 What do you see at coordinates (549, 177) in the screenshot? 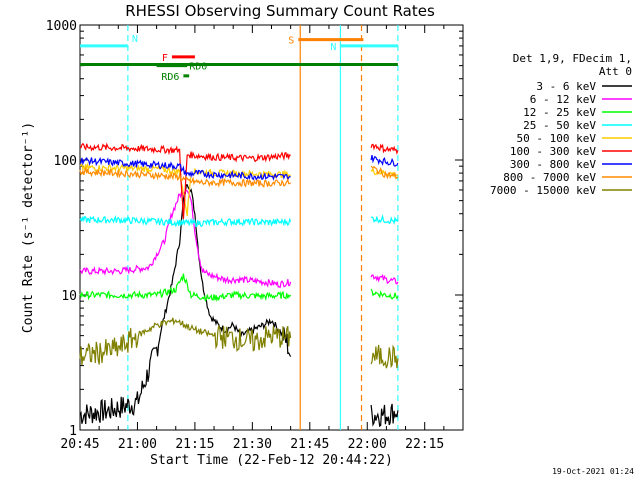
I see `legend-entry-label: 800 - 7000 keV` at bounding box center [549, 177].